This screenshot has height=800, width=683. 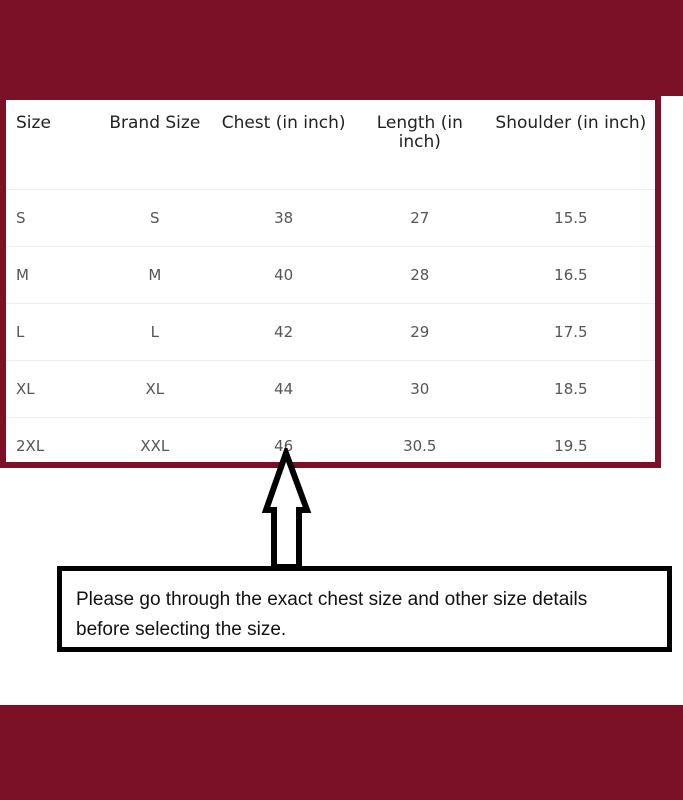 I want to click on table-cell: 28, so click(x=419, y=275).